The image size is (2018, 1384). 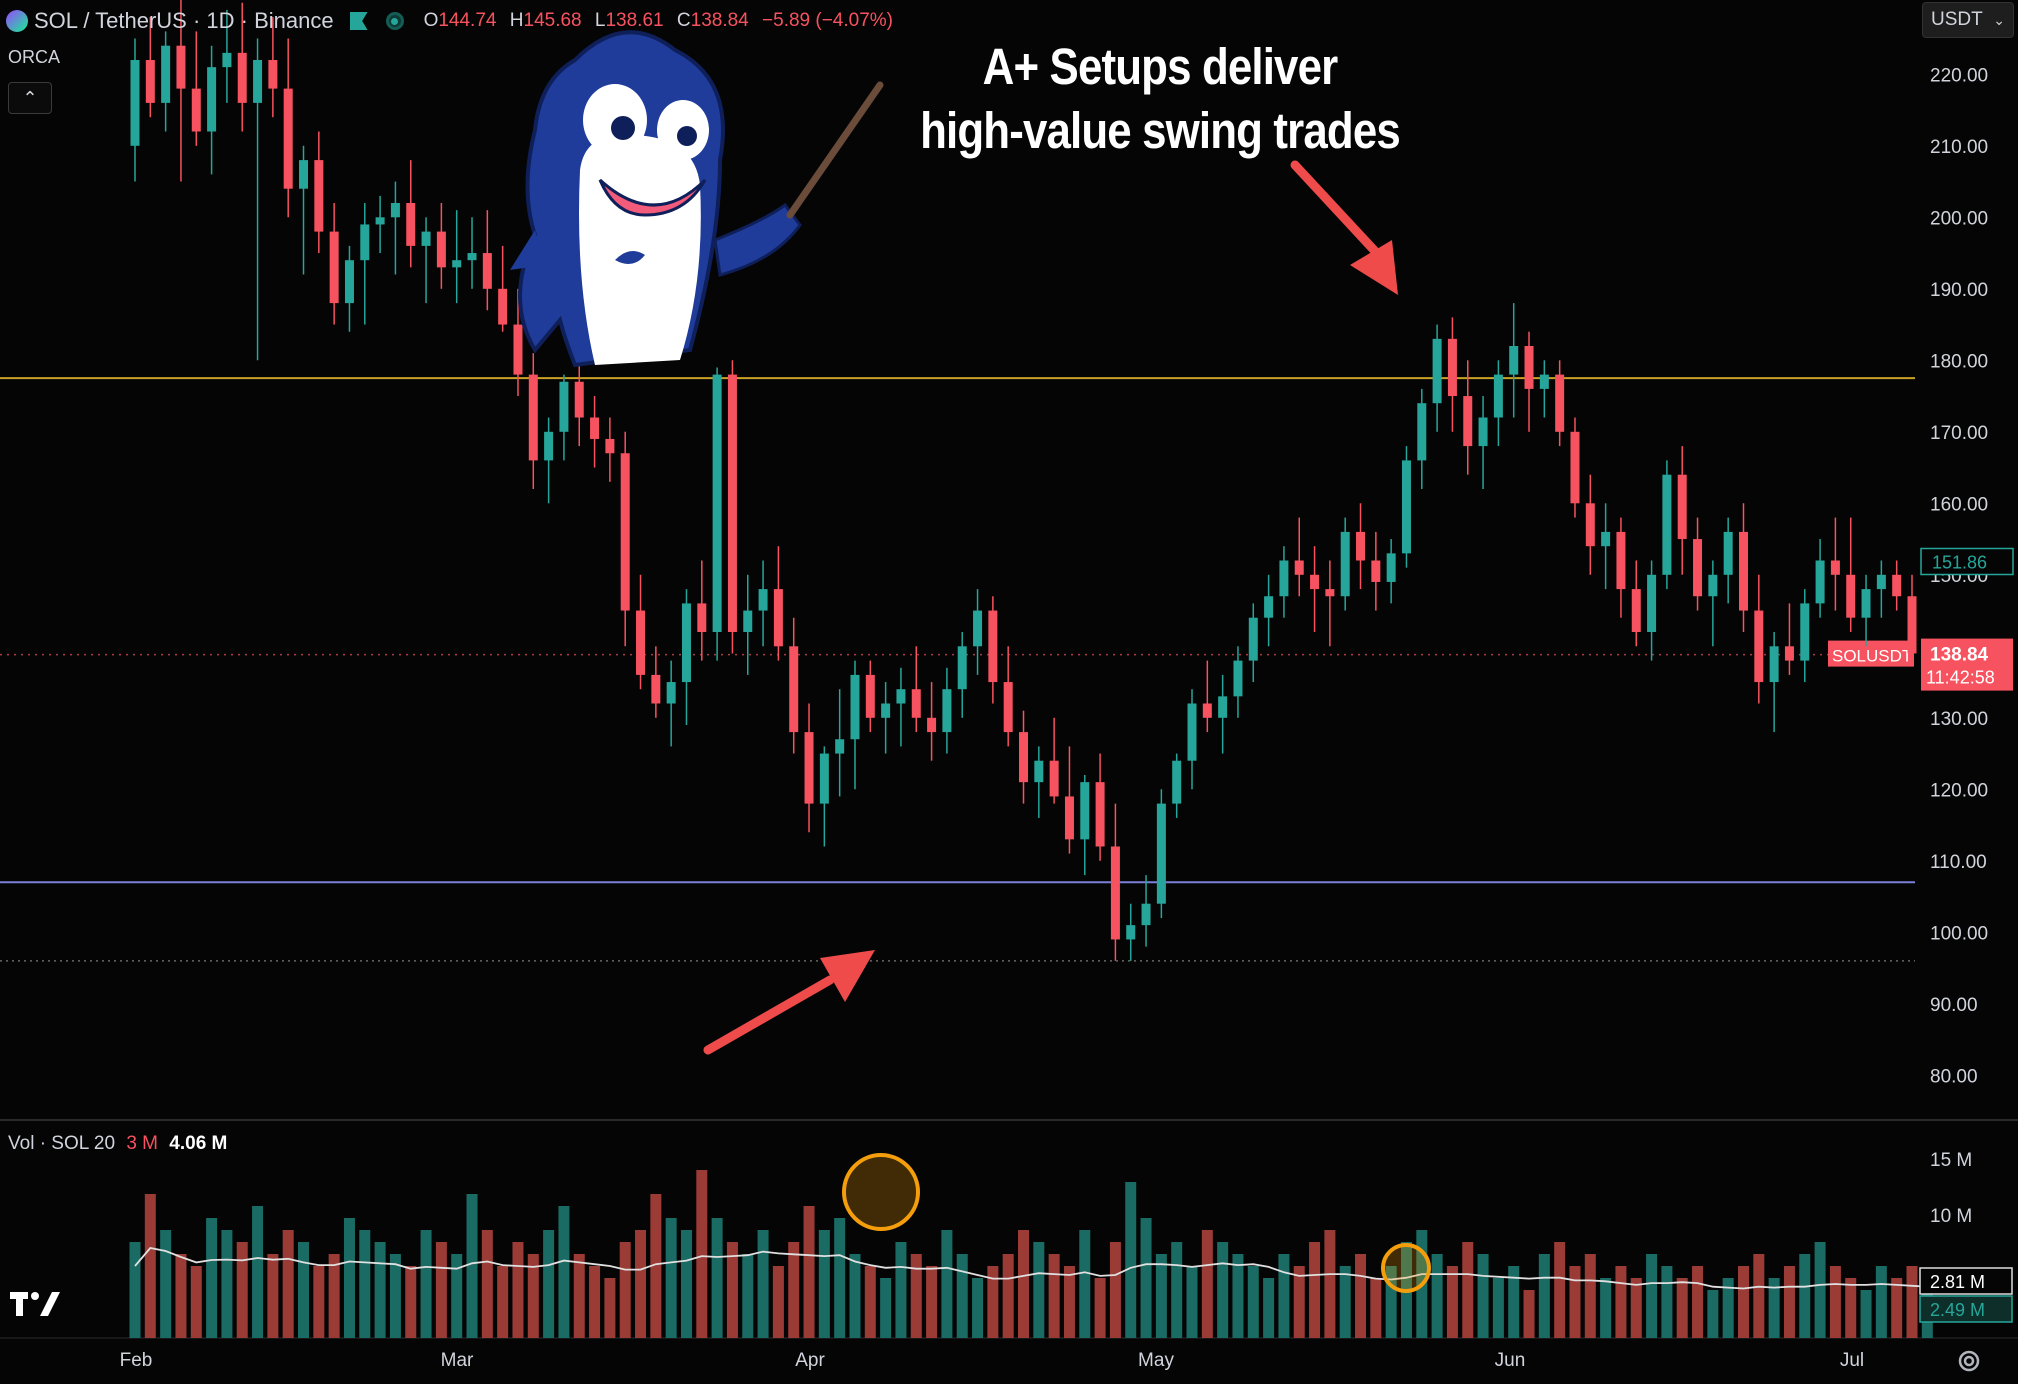 What do you see at coordinates (1958, 862) in the screenshot?
I see `price-tick-label: 110.00` at bounding box center [1958, 862].